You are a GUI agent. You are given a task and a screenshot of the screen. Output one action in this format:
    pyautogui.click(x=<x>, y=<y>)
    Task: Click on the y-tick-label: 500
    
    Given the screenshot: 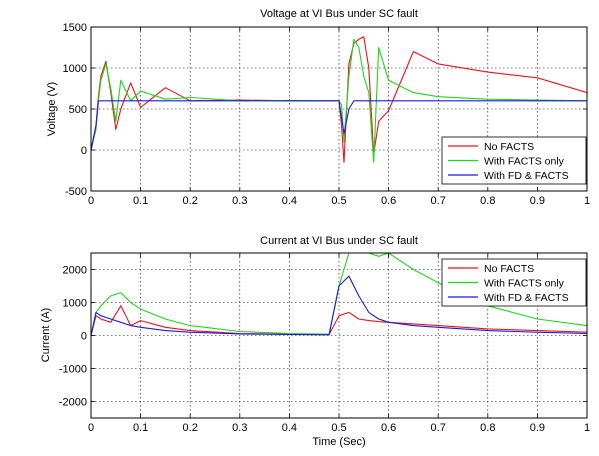 What is the action you would take?
    pyautogui.click(x=78, y=110)
    